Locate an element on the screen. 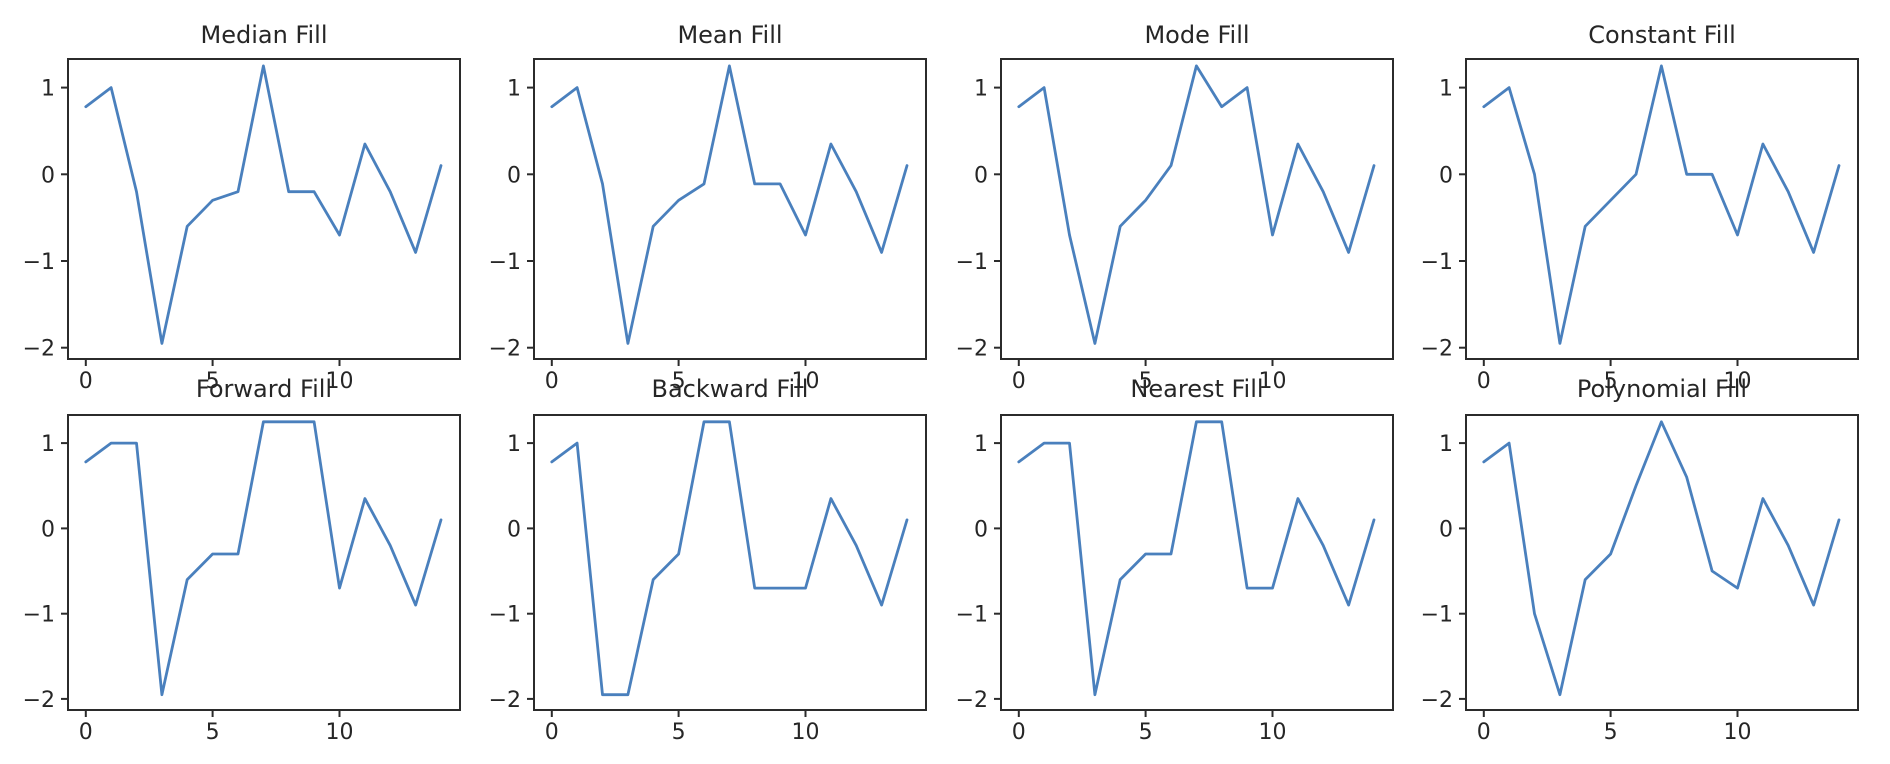 Image resolution: width=1890 pixels, height=764 pixels. chart-title: Backward Fill is located at coordinates (730, 389).